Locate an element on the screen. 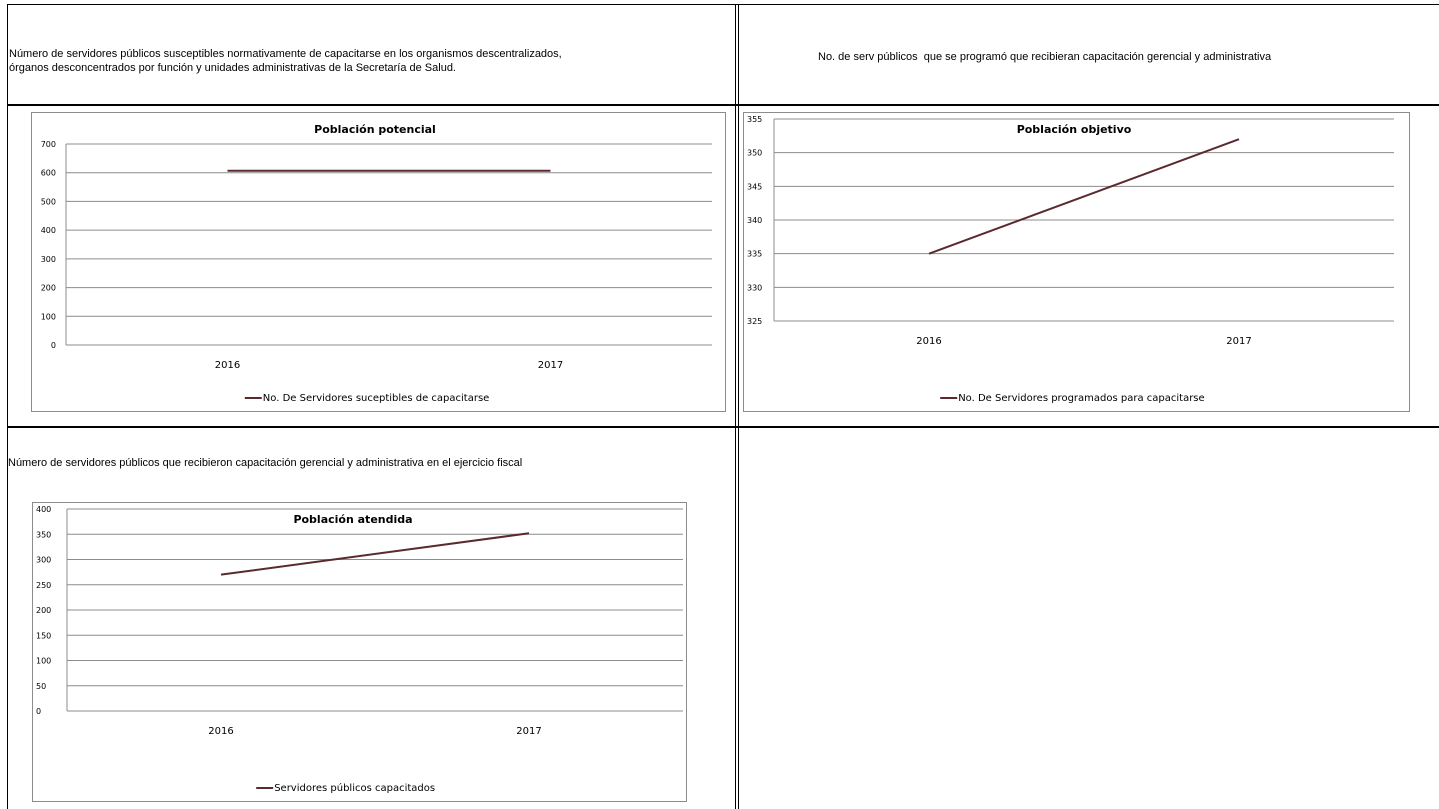 This screenshot has width=1439, height=809. chart-title: Población atendida is located at coordinates (352, 519).